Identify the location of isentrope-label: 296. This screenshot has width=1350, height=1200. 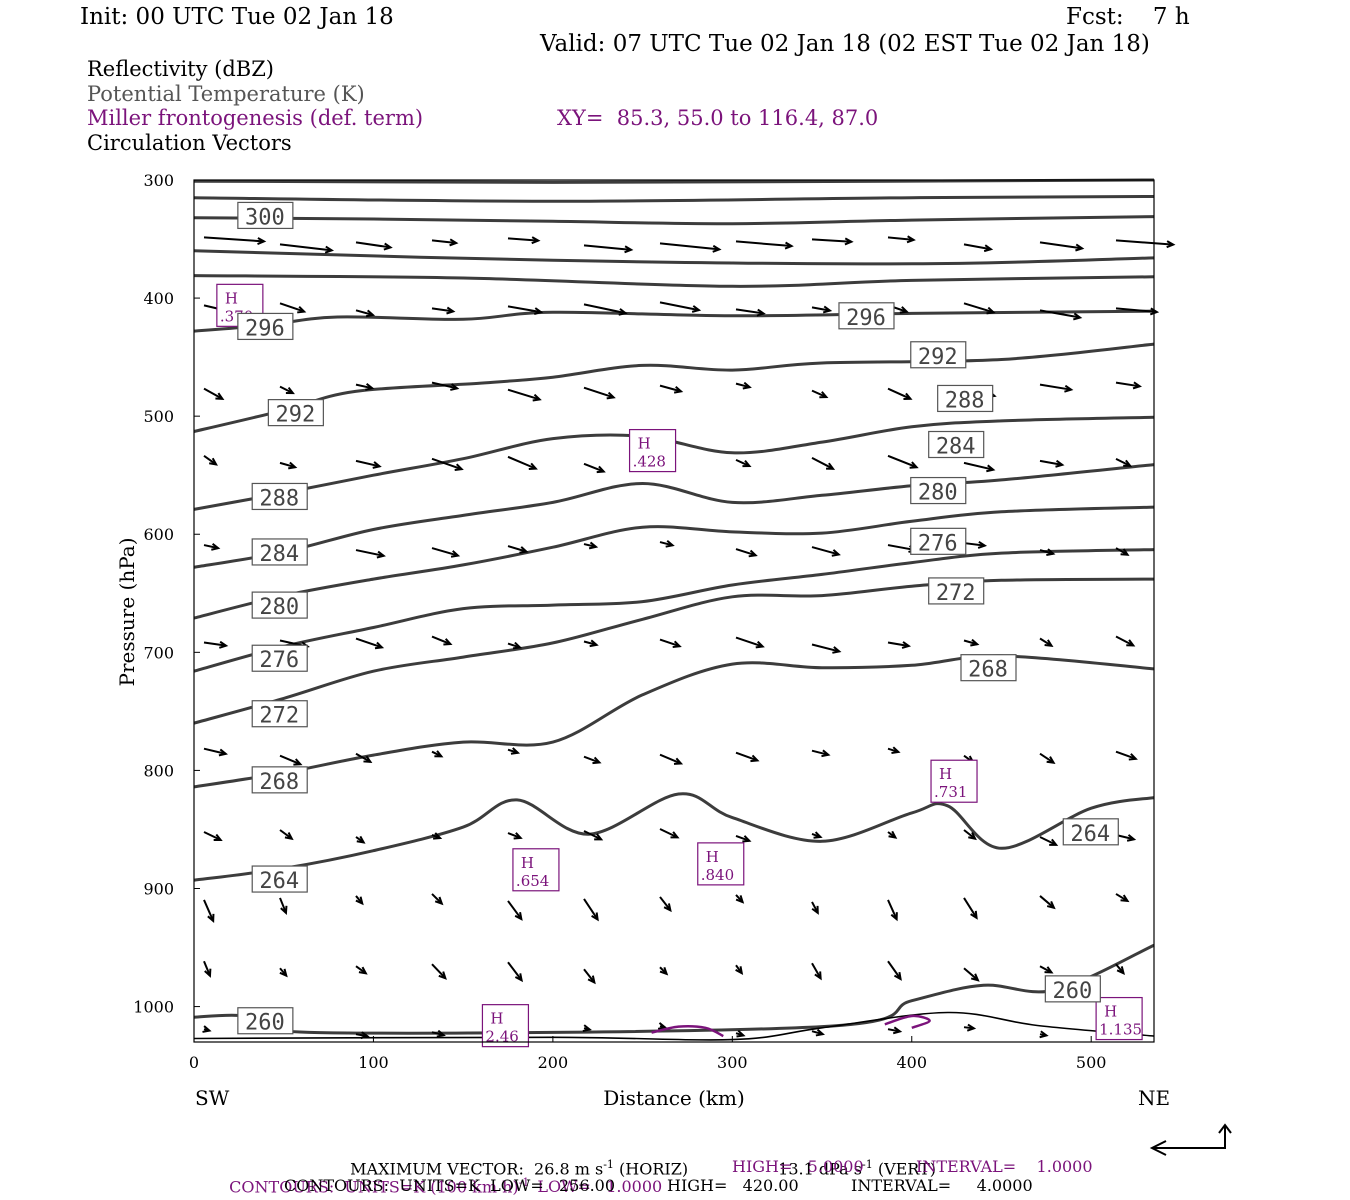
(265, 328).